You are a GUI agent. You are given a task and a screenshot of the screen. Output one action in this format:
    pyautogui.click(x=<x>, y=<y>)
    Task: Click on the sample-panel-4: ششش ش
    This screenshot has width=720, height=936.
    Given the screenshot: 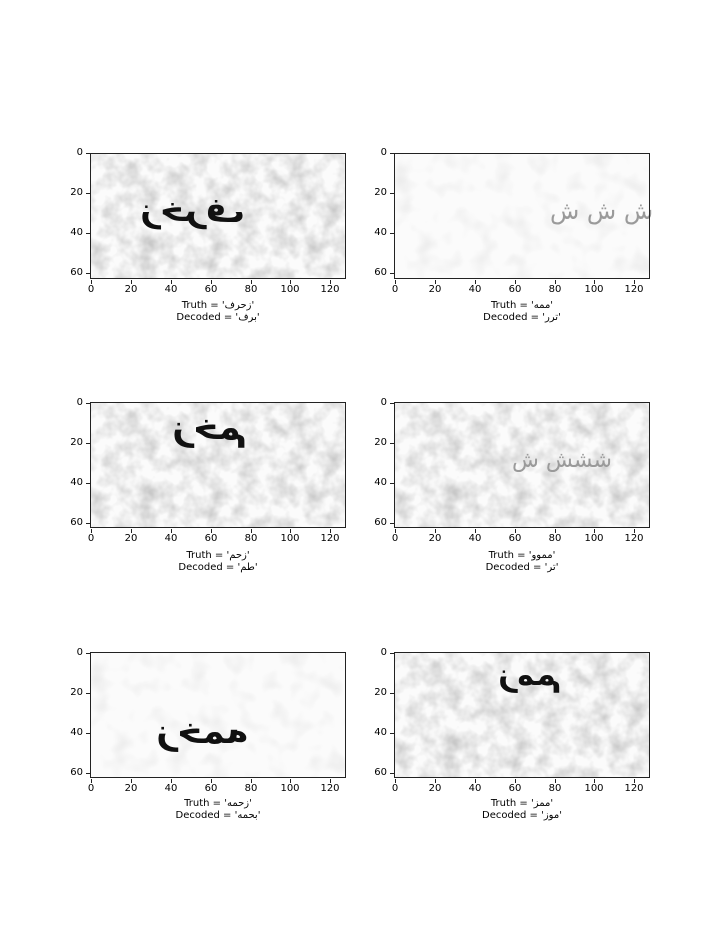 What is the action you would take?
    pyautogui.click(x=522, y=465)
    